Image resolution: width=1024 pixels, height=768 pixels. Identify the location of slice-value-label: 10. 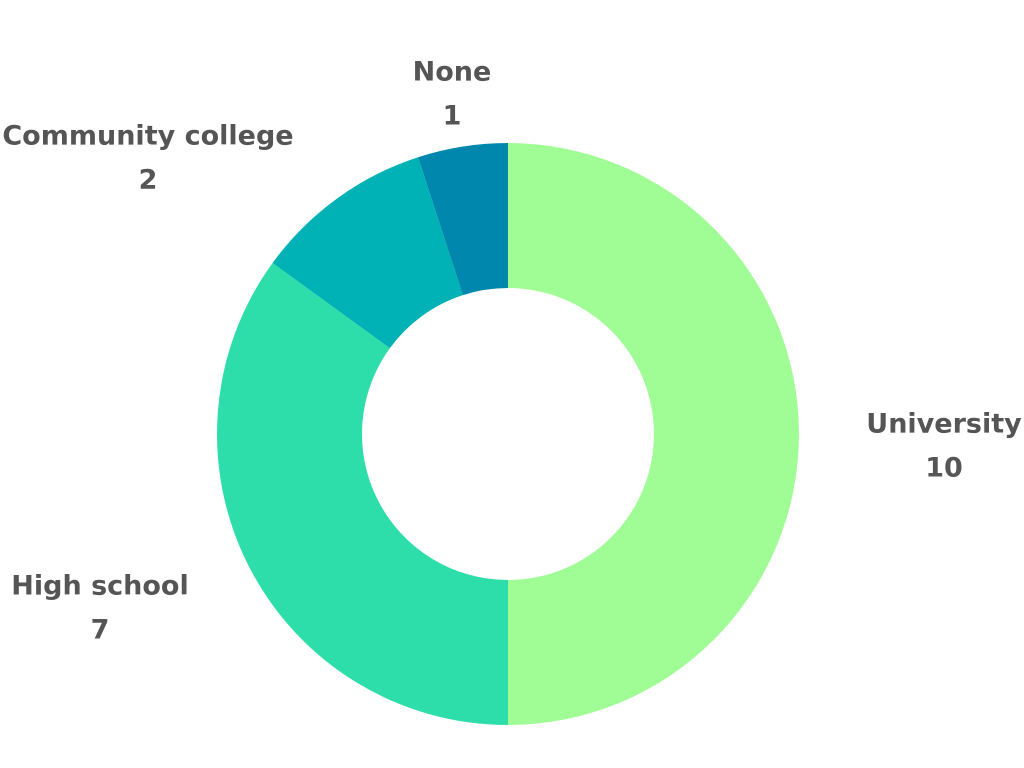
(944, 468).